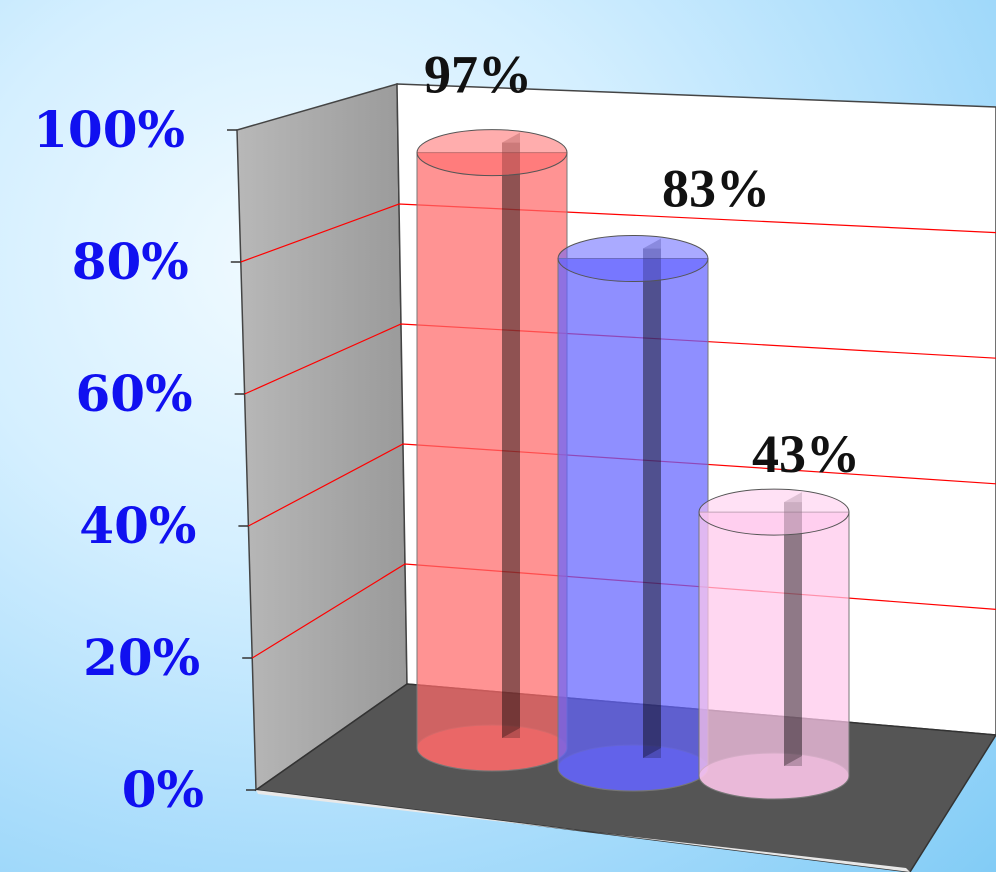 The image size is (996, 872). Describe the element at coordinates (793, 634) in the screenshot. I see `bar-3-core` at that location.